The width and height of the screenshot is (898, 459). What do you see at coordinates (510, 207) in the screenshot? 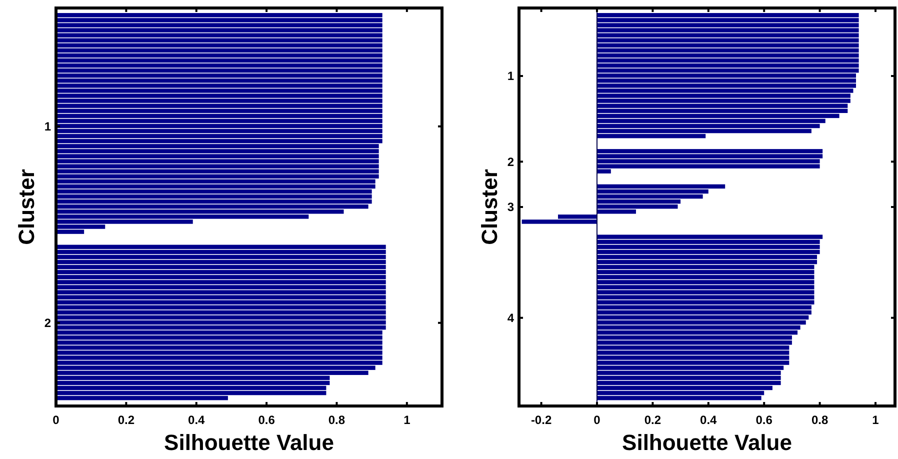
I see `y-tick-label: 3` at bounding box center [510, 207].